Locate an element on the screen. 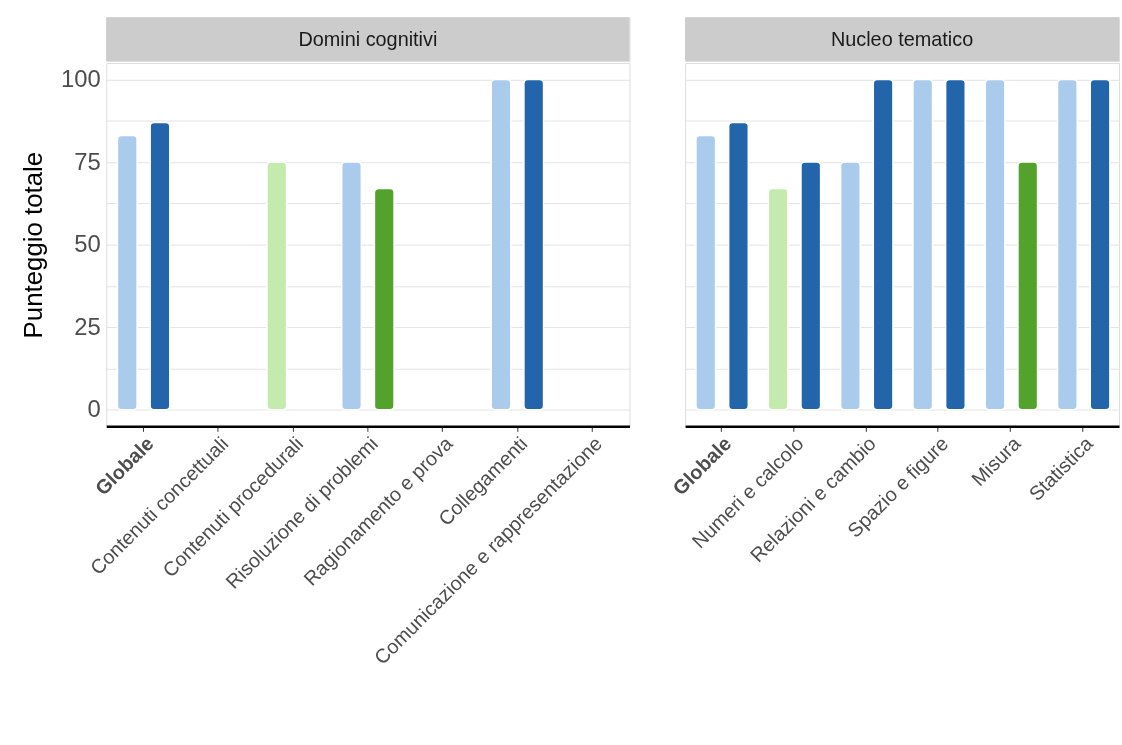 The image size is (1122, 745). y-tick-label: 75 is located at coordinates (87, 161).